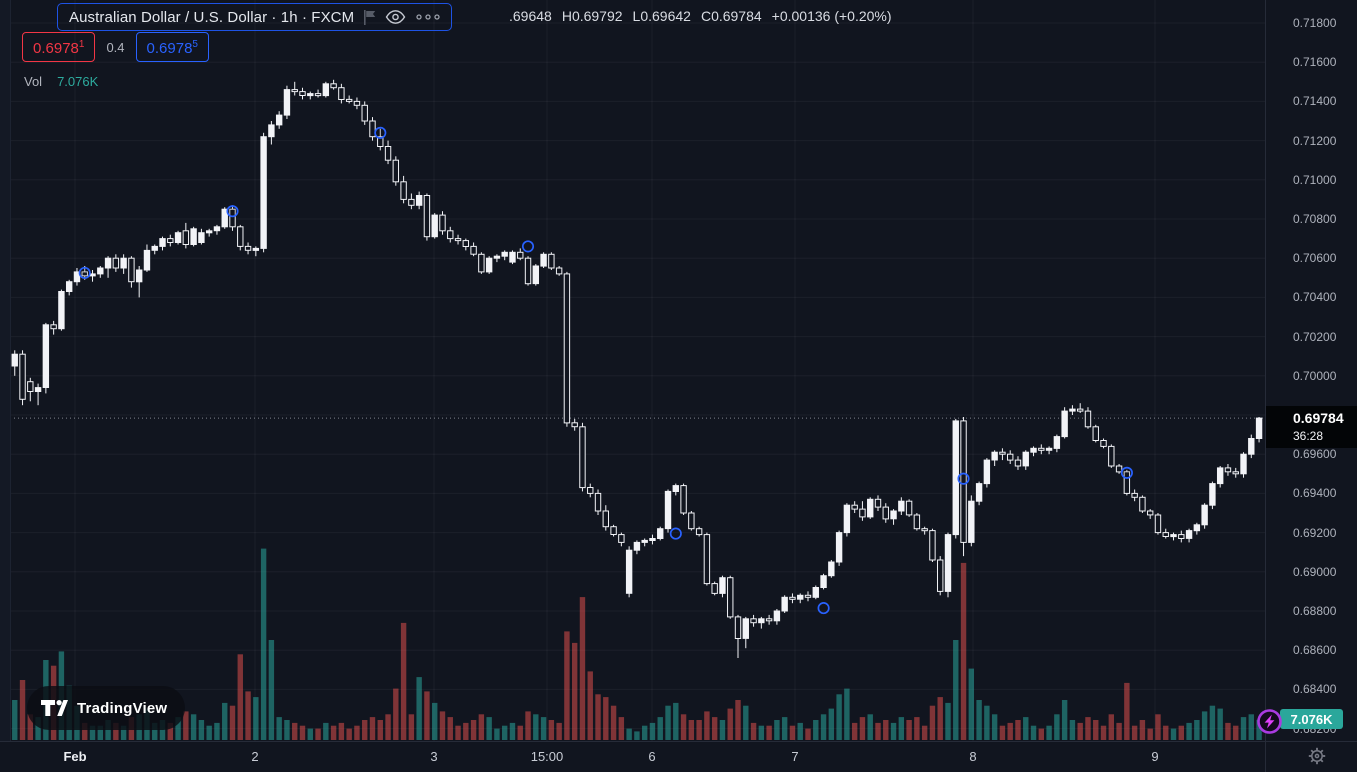 This screenshot has height=772, width=1357. I want to click on time-axis: Feb 2 3 15:00 6 7 8 9, so click(678, 756).